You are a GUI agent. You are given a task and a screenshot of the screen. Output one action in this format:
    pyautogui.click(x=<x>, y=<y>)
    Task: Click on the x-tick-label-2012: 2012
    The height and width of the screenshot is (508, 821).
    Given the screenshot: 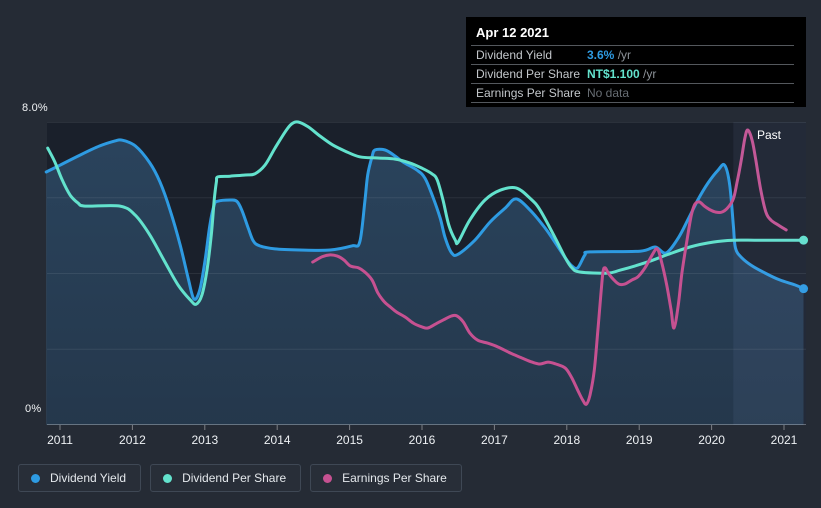 What is the action you would take?
    pyautogui.click(x=132, y=440)
    